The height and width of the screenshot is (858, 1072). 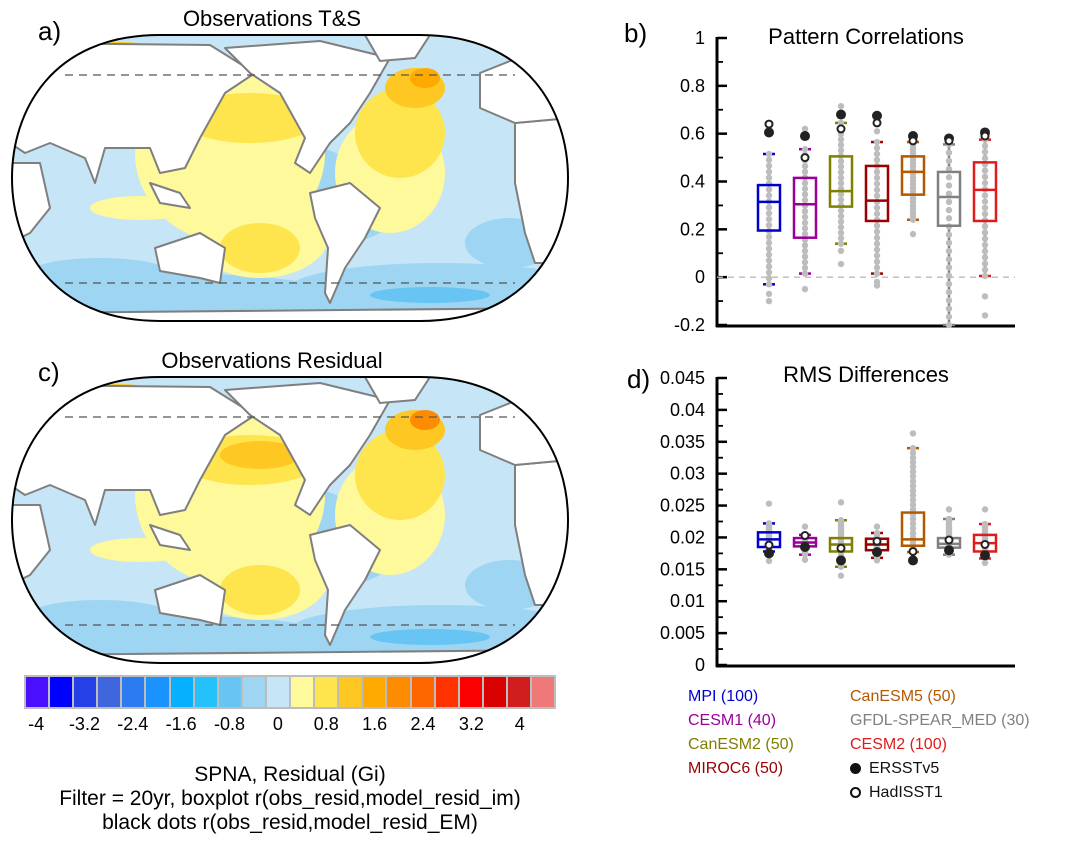 I want to click on colorbar-tick-label: -4, so click(x=36, y=724).